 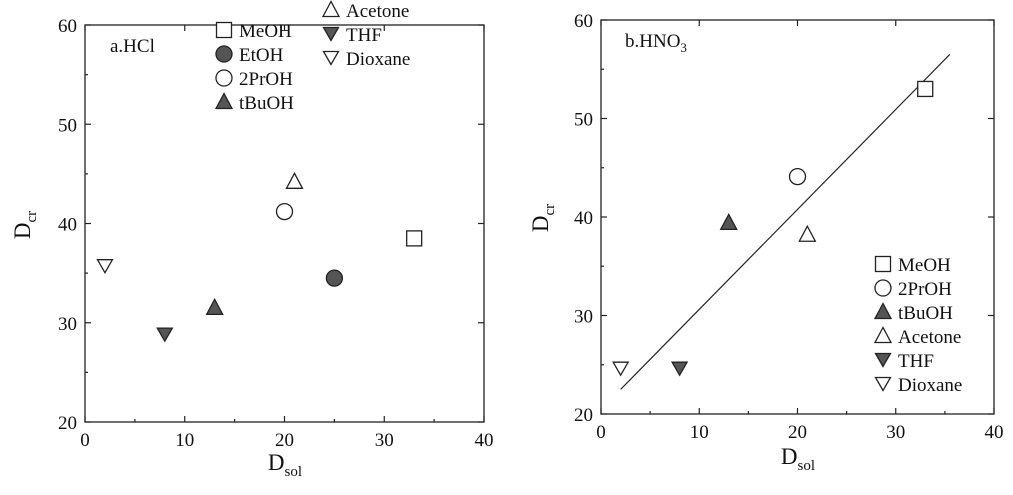 What do you see at coordinates (224, 54) in the screenshot?
I see `legend-marker-etoh` at bounding box center [224, 54].